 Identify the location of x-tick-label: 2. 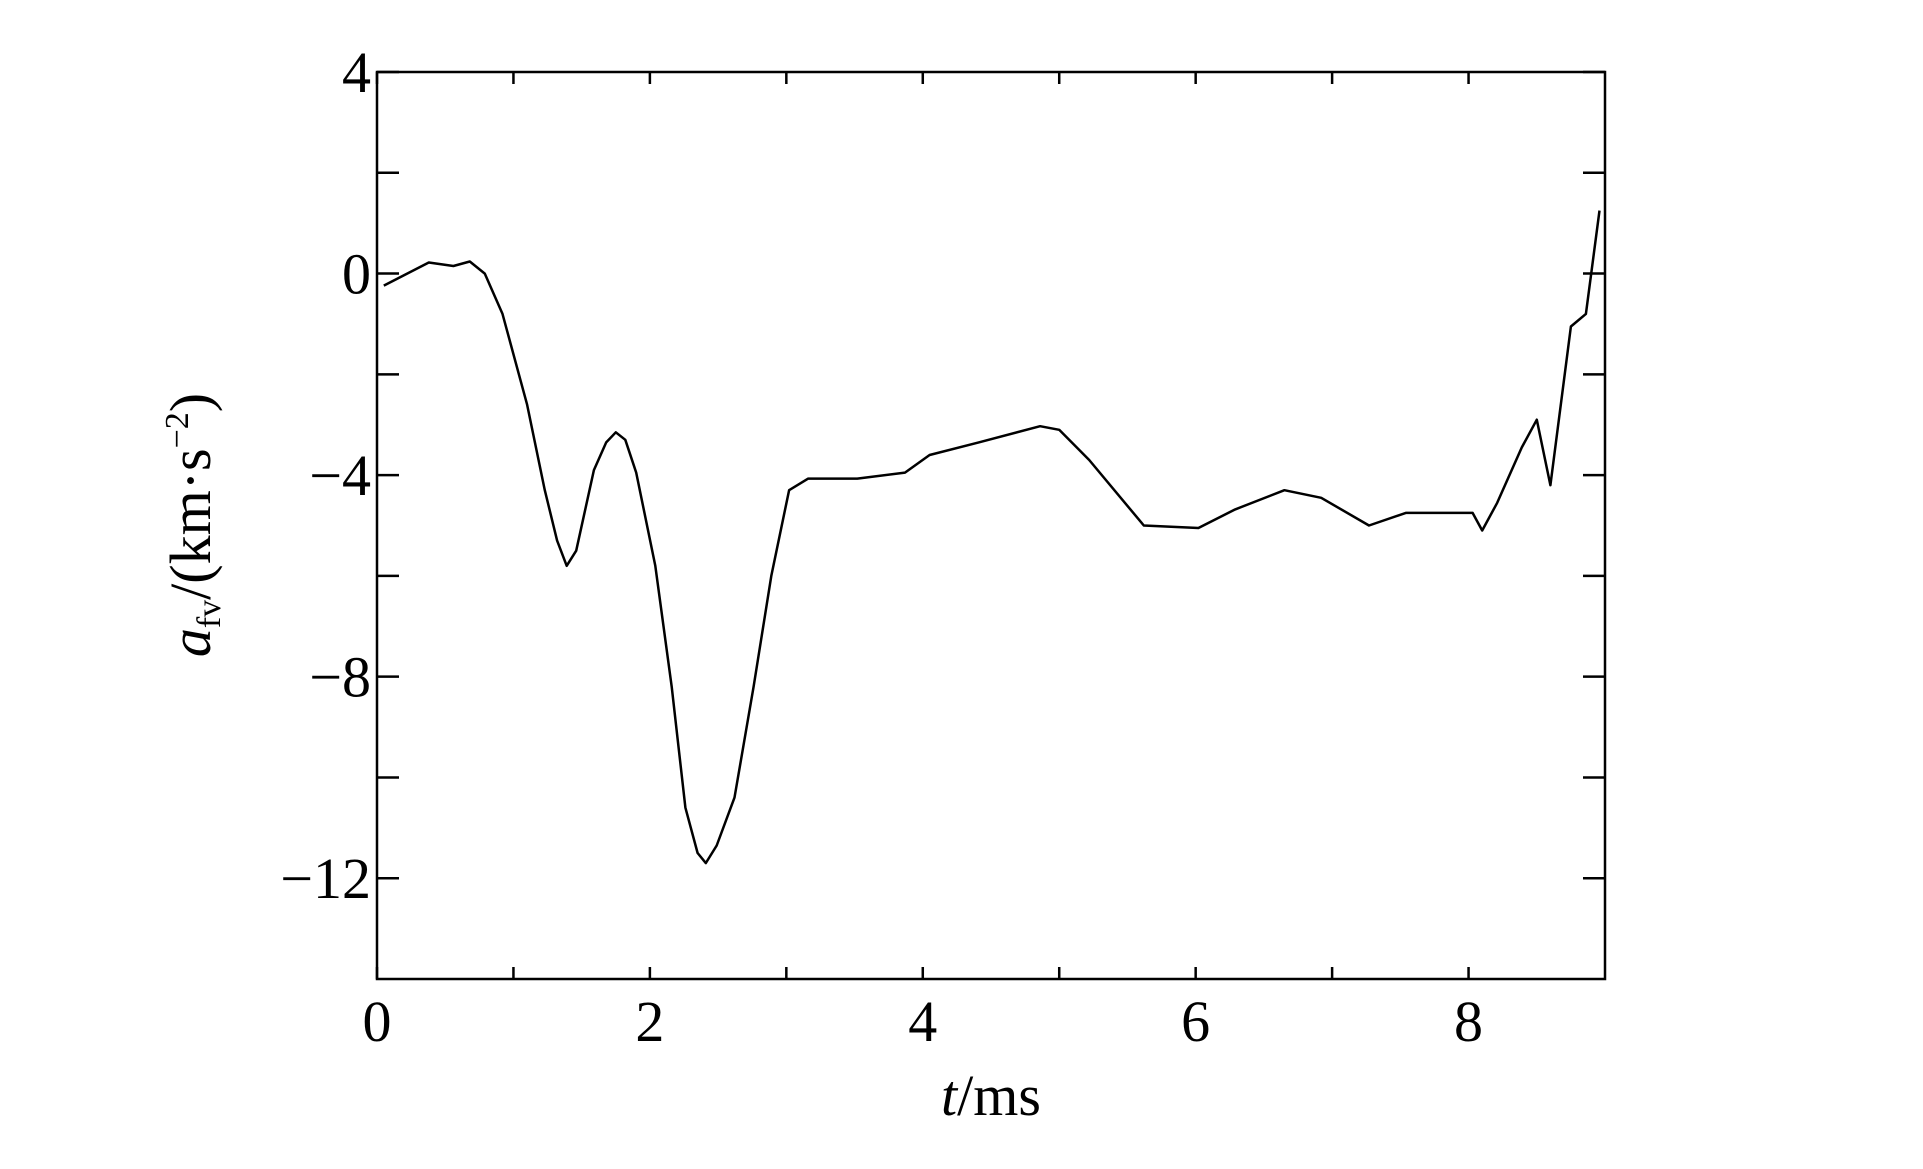
(649, 1021).